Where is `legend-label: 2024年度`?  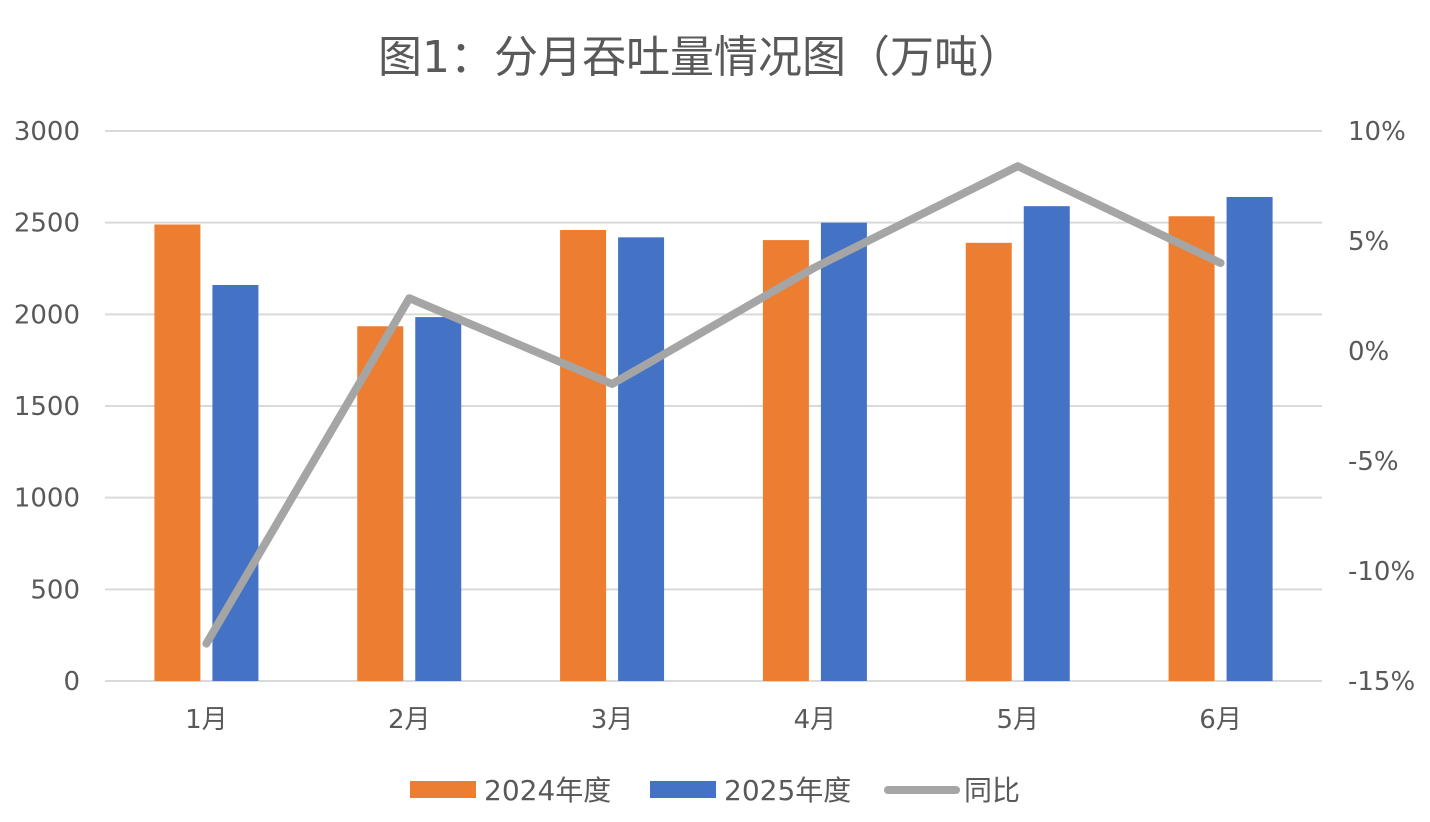 legend-label: 2024年度 is located at coordinates (547, 790).